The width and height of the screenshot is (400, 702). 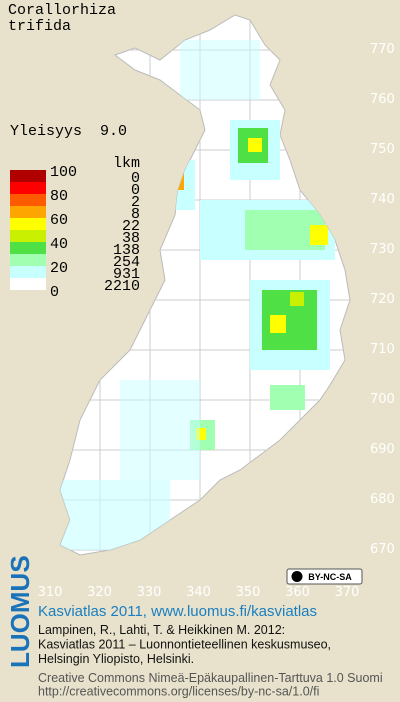 I want to click on y-coordinate: 740, so click(x=382, y=199).